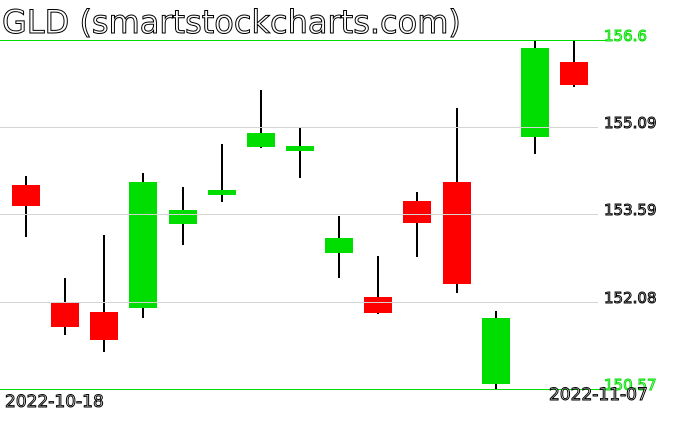 This screenshot has height=431, width=676. What do you see at coordinates (599, 395) in the screenshot?
I see `x-axis-label-end: 2022-11-07` at bounding box center [599, 395].